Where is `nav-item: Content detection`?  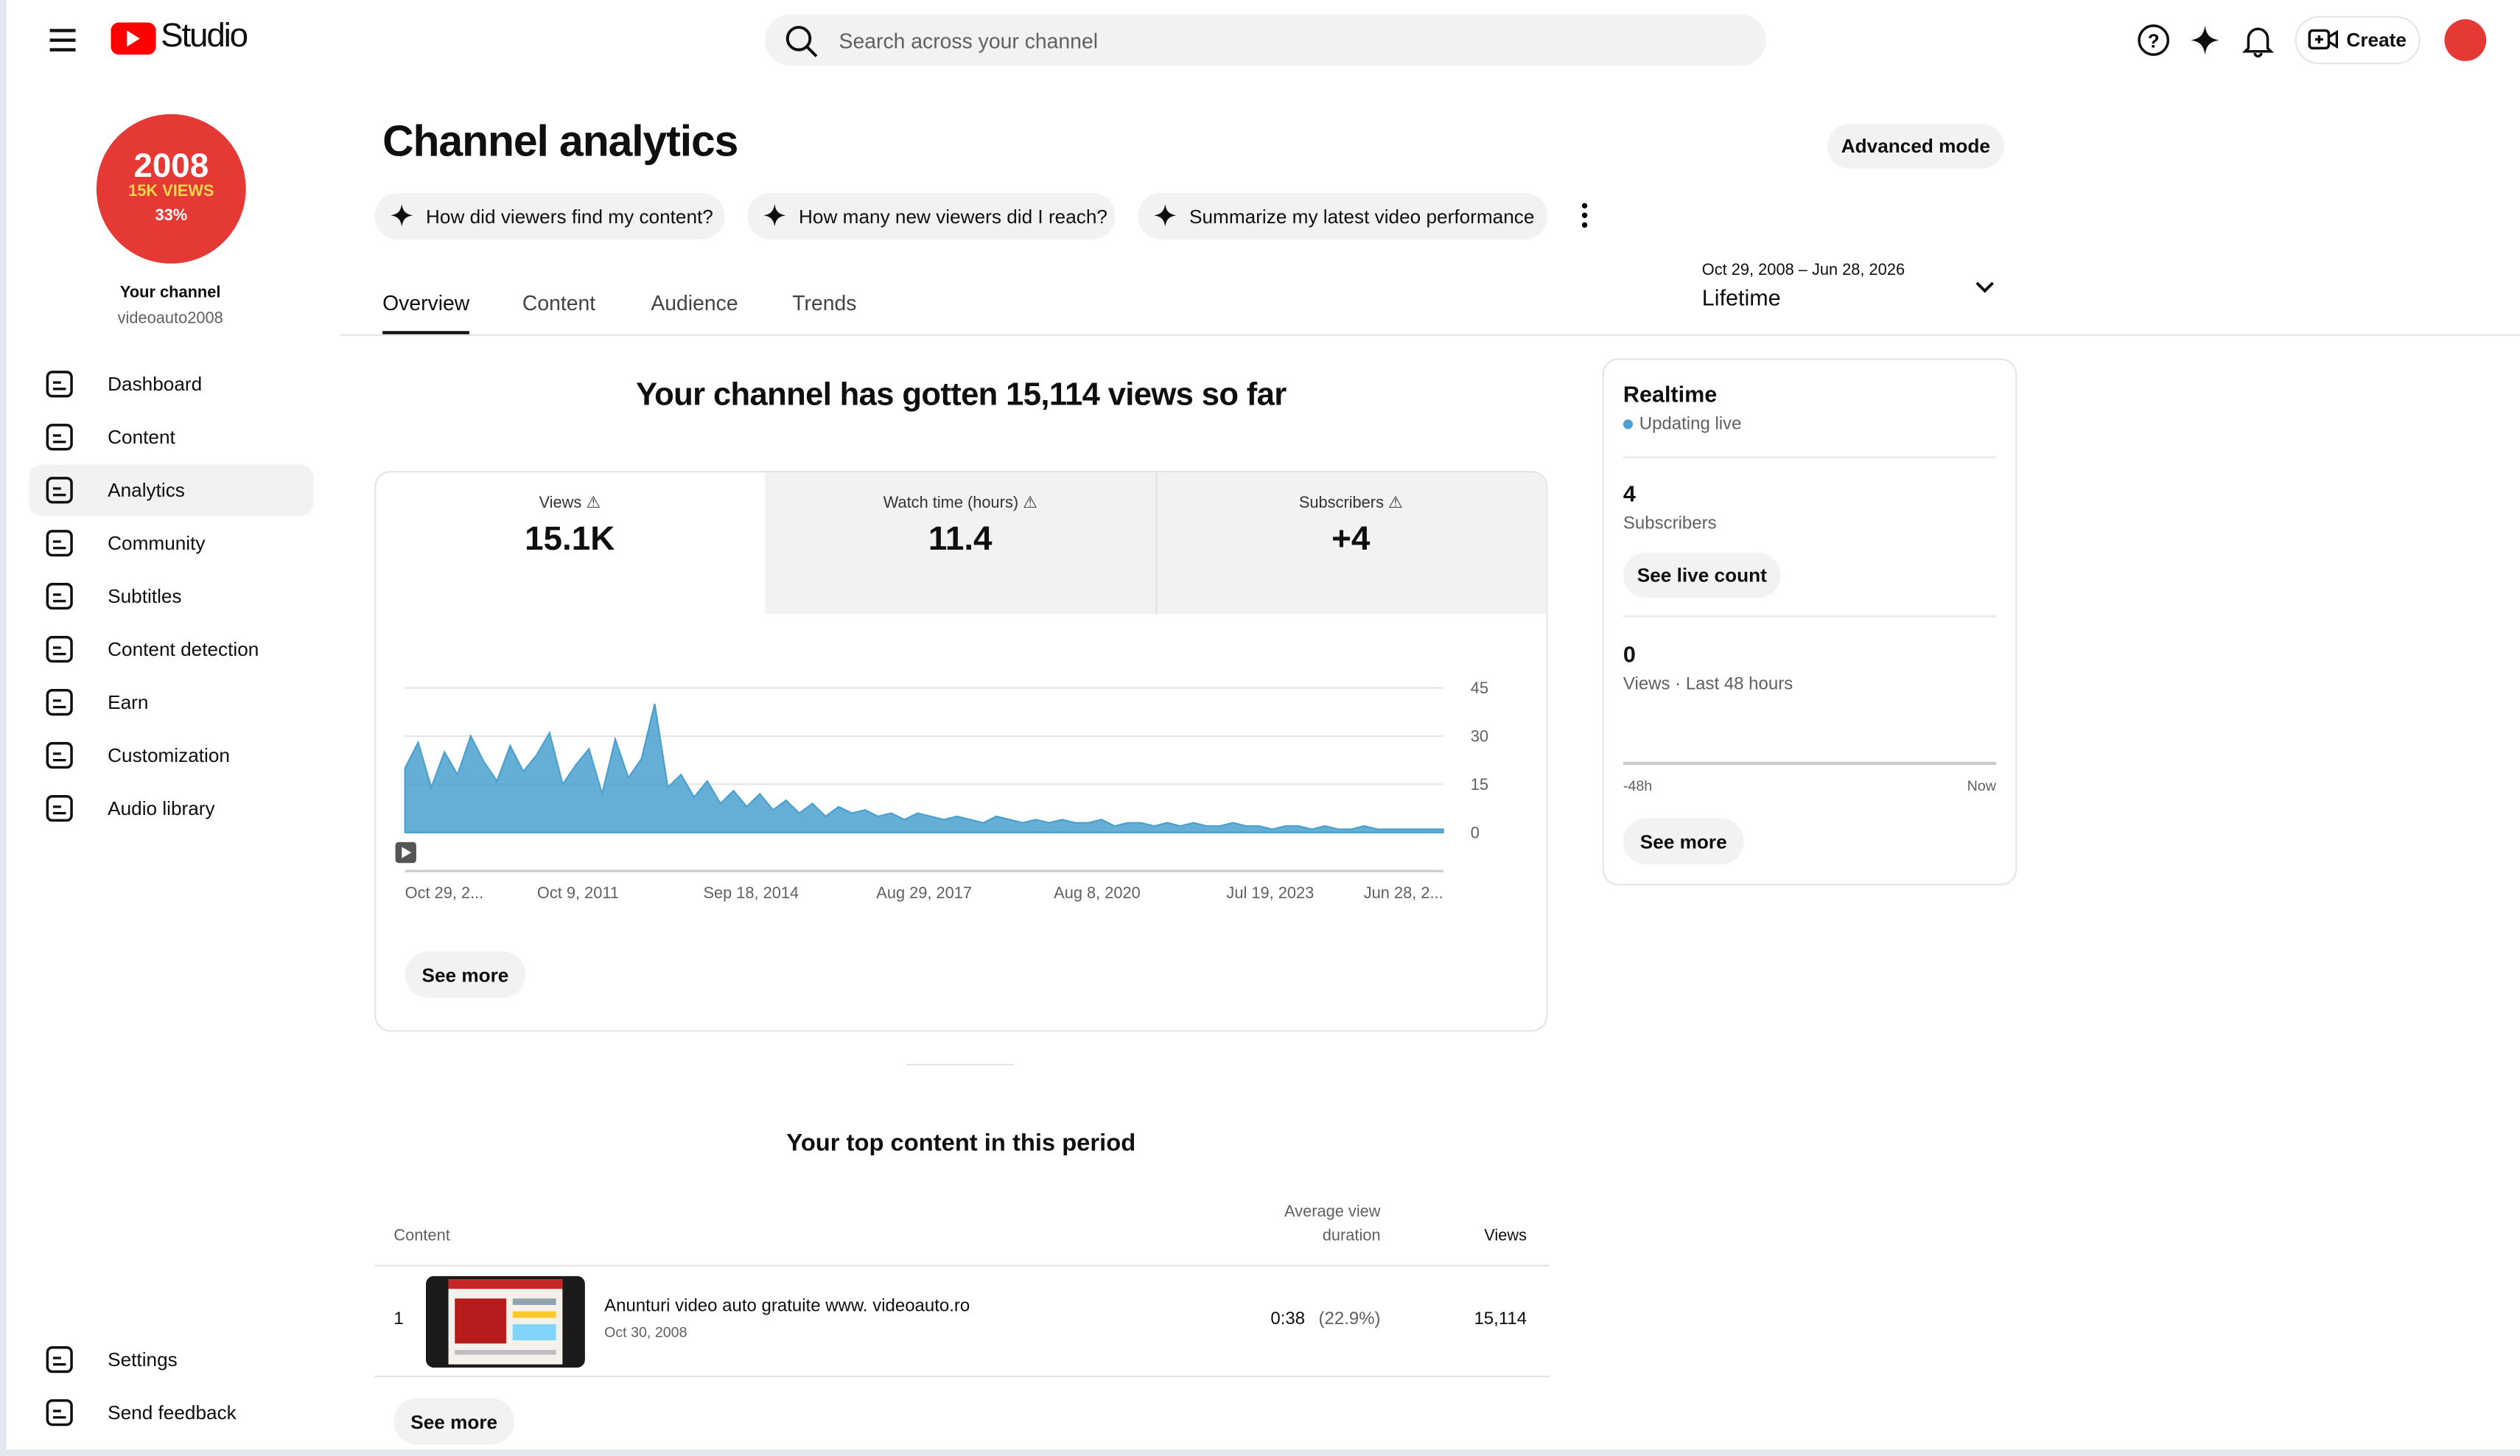 nav-item: Content detection is located at coordinates (183, 649).